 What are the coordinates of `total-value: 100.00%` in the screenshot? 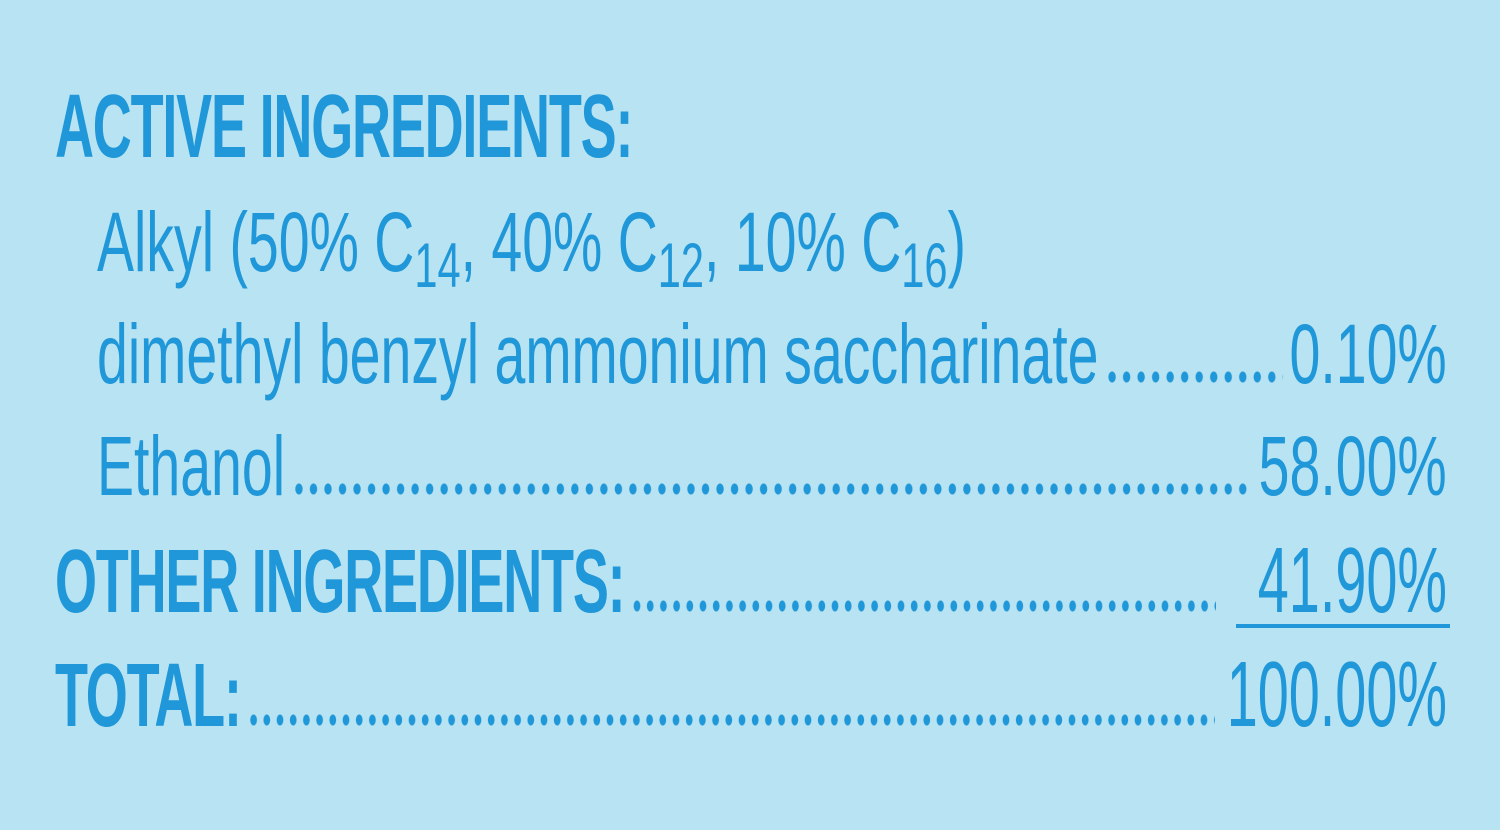 It's located at (1336, 694).